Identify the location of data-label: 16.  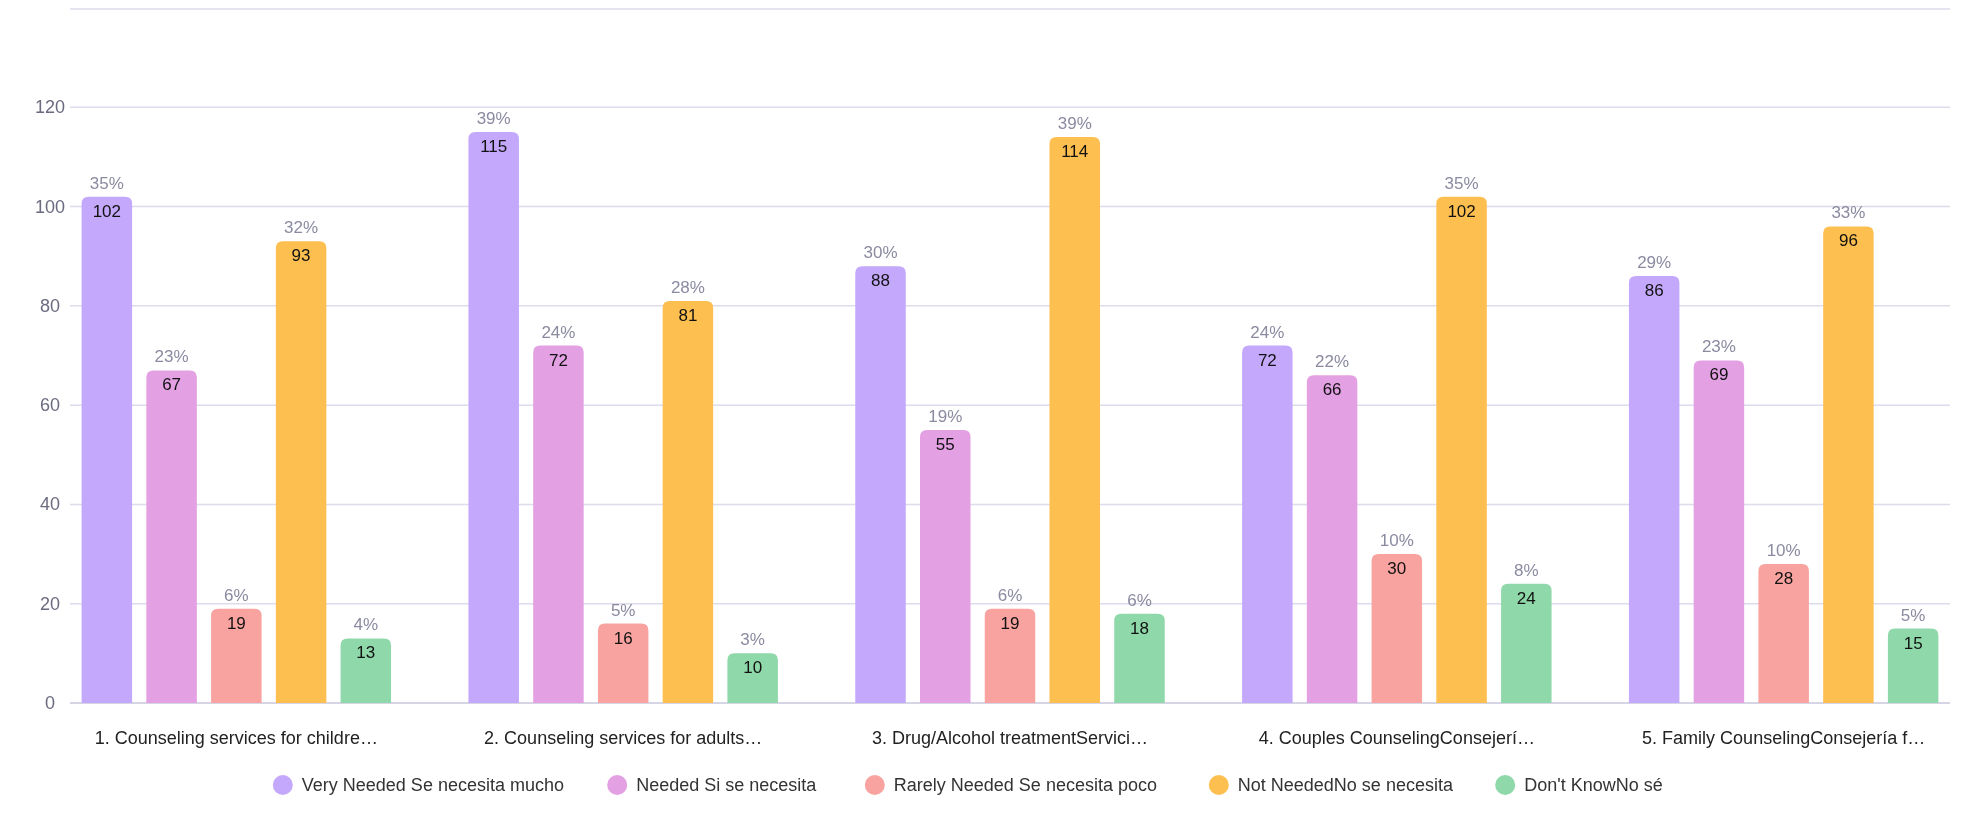
(623, 638).